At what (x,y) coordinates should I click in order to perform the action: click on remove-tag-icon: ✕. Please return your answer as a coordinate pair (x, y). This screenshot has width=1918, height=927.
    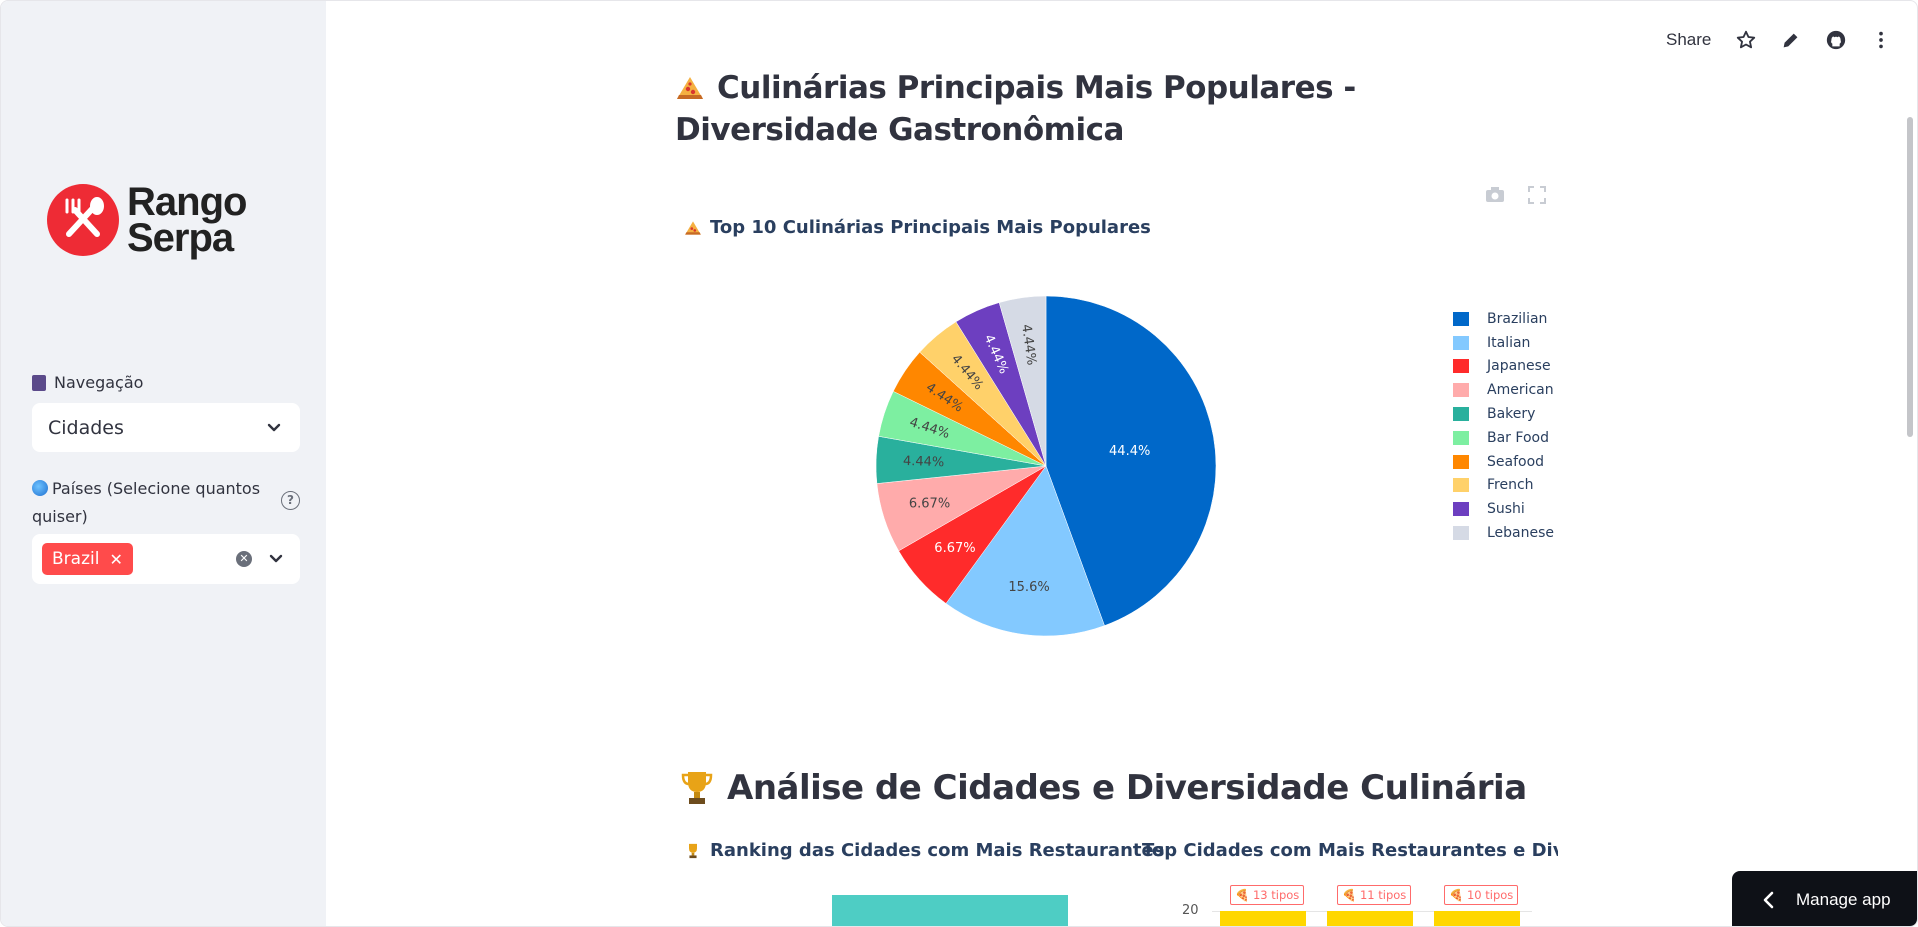
    Looking at the image, I should click on (116, 559).